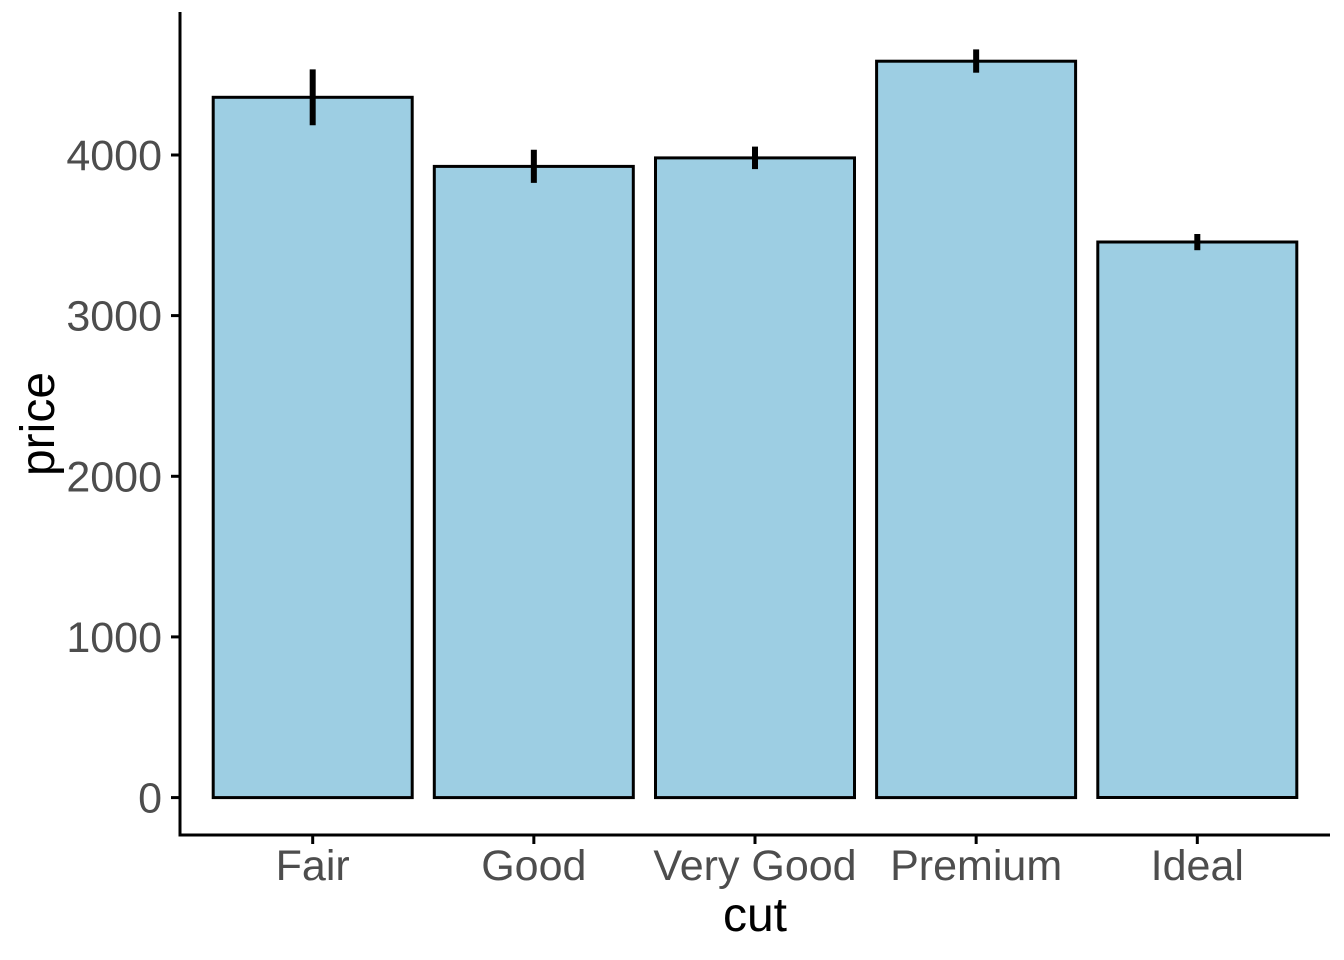  Describe the element at coordinates (976, 866) in the screenshot. I see `x-tick-label: Premium` at that location.